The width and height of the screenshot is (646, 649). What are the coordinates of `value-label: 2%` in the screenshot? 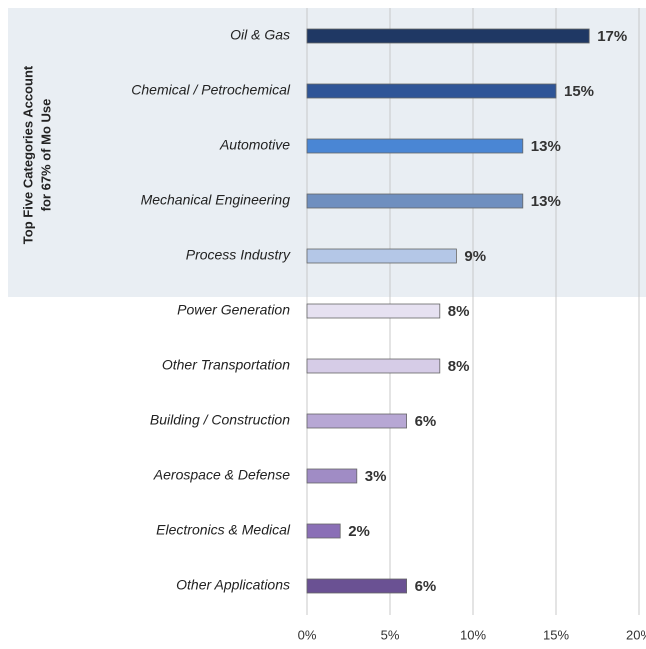 It's located at (359, 531).